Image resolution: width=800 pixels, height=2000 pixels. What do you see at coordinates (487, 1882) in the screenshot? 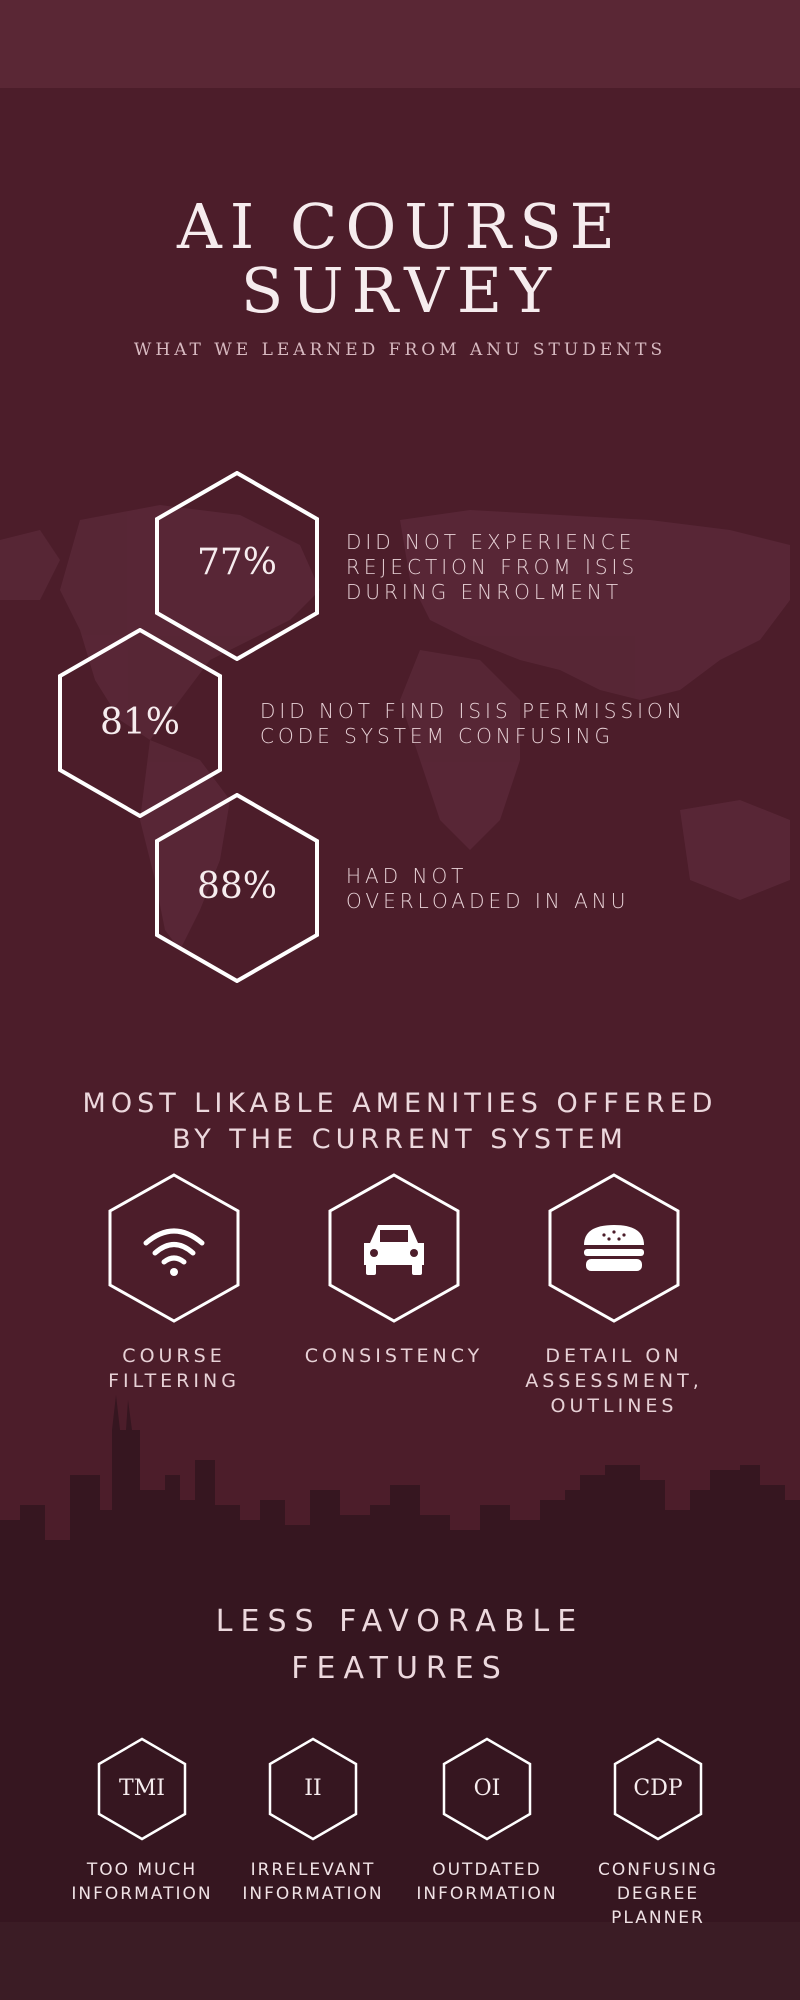
I see `feature-label-3: OUTDATED INFORMATION` at bounding box center [487, 1882].